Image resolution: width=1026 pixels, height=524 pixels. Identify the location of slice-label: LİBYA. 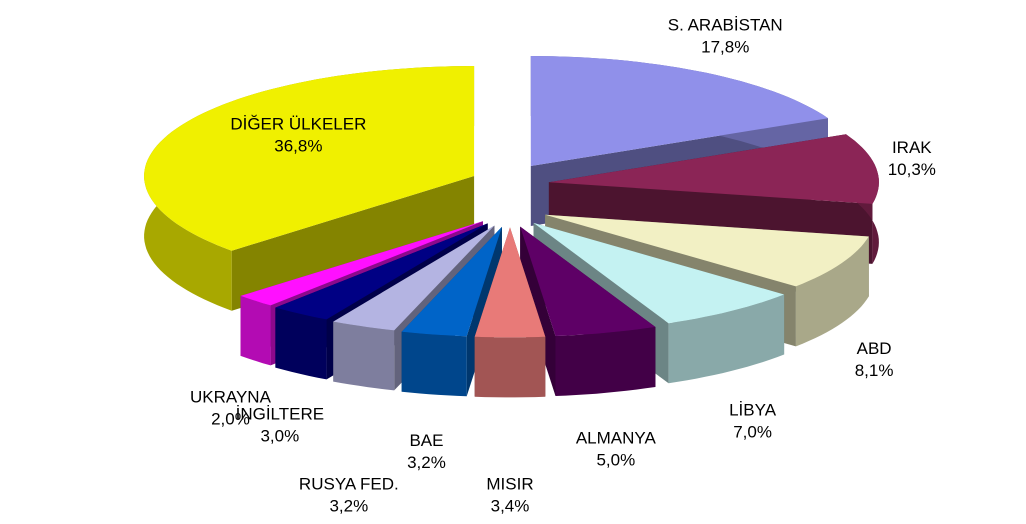
(753, 410).